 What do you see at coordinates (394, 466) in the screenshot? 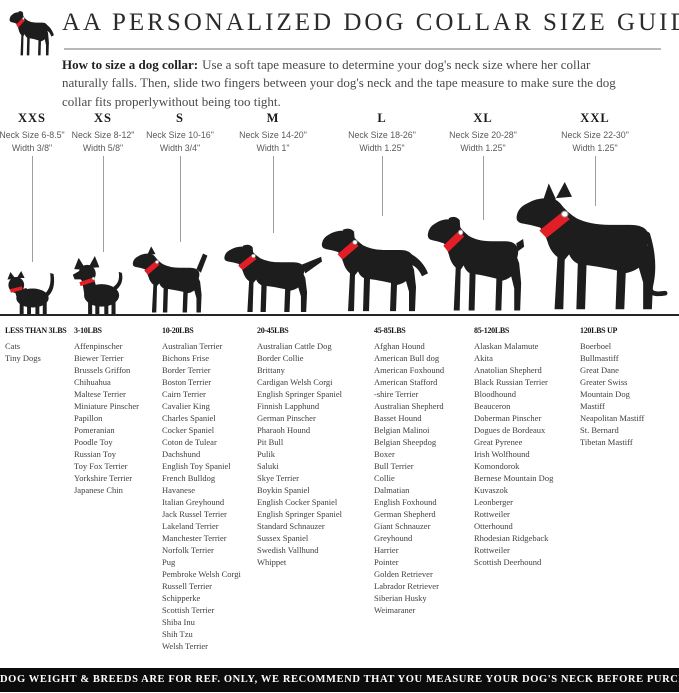
I see `breed-item: Bull Terrier` at bounding box center [394, 466].